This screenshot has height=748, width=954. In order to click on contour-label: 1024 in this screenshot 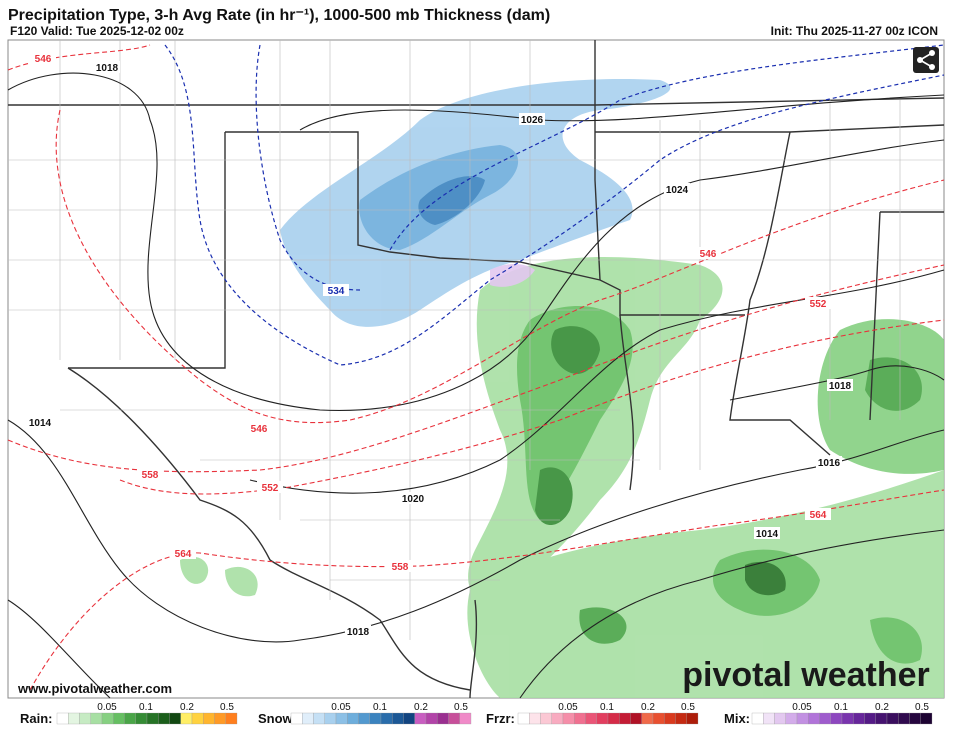, I will do `click(677, 190)`.